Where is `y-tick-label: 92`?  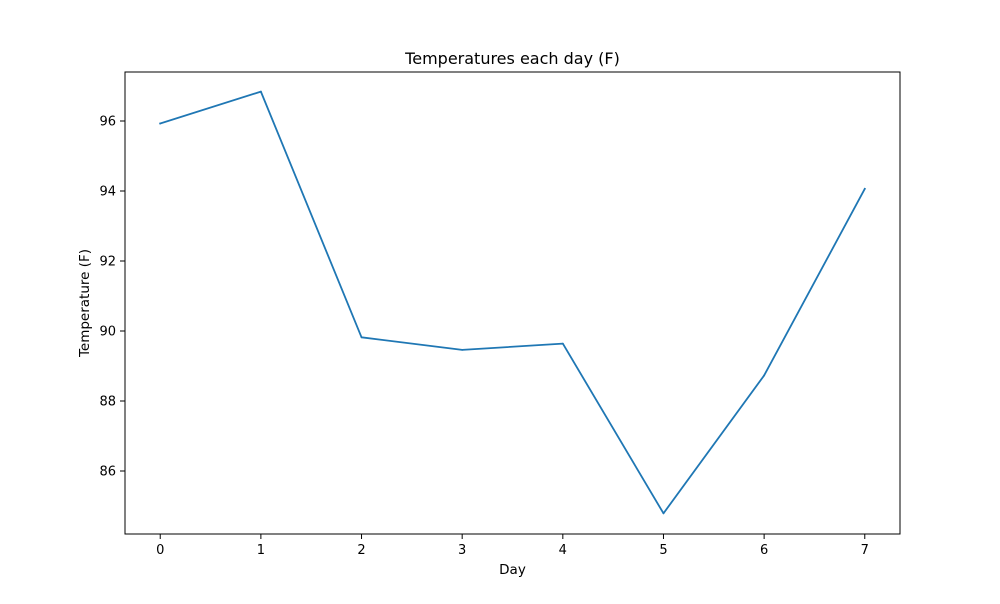
y-tick-label: 92 is located at coordinates (107, 262).